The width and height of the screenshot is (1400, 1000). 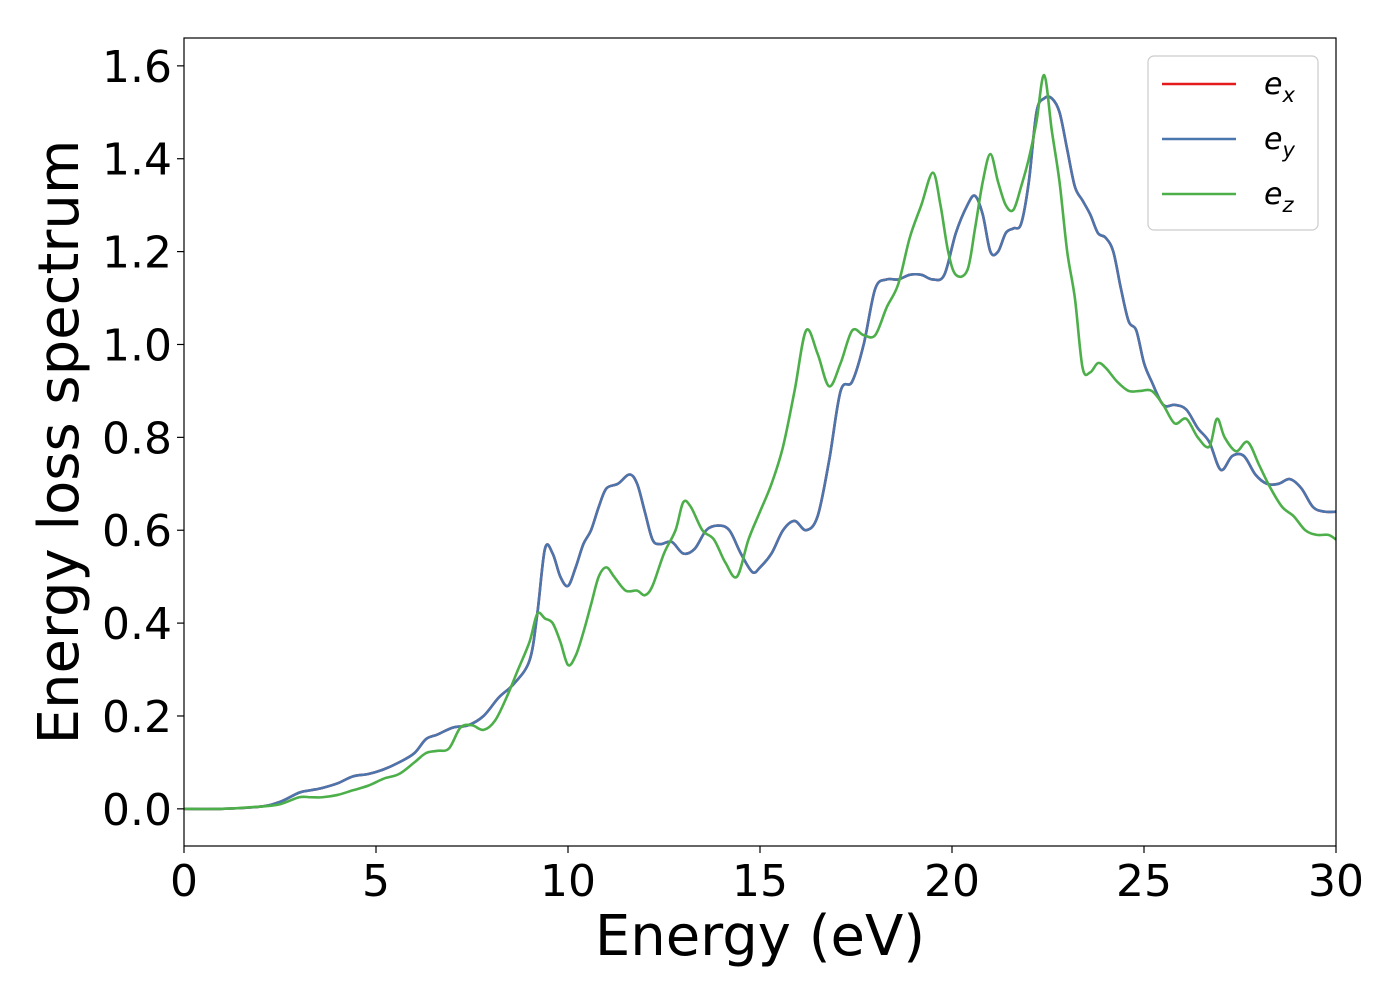 What do you see at coordinates (568, 881) in the screenshot?
I see `x-tick-label: 10` at bounding box center [568, 881].